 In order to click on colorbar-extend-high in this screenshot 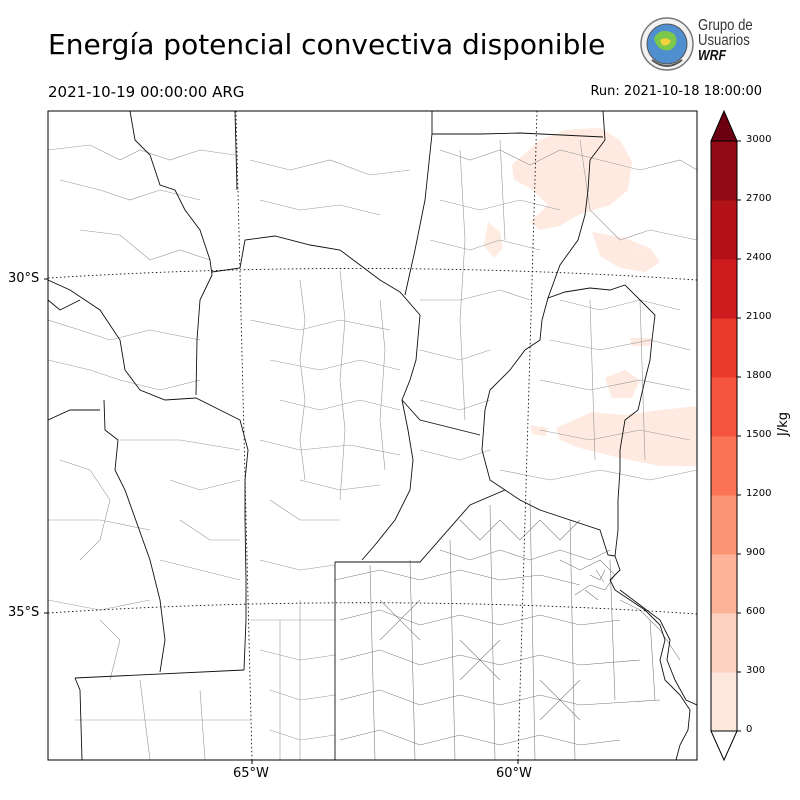, I will do `click(724, 125)`.